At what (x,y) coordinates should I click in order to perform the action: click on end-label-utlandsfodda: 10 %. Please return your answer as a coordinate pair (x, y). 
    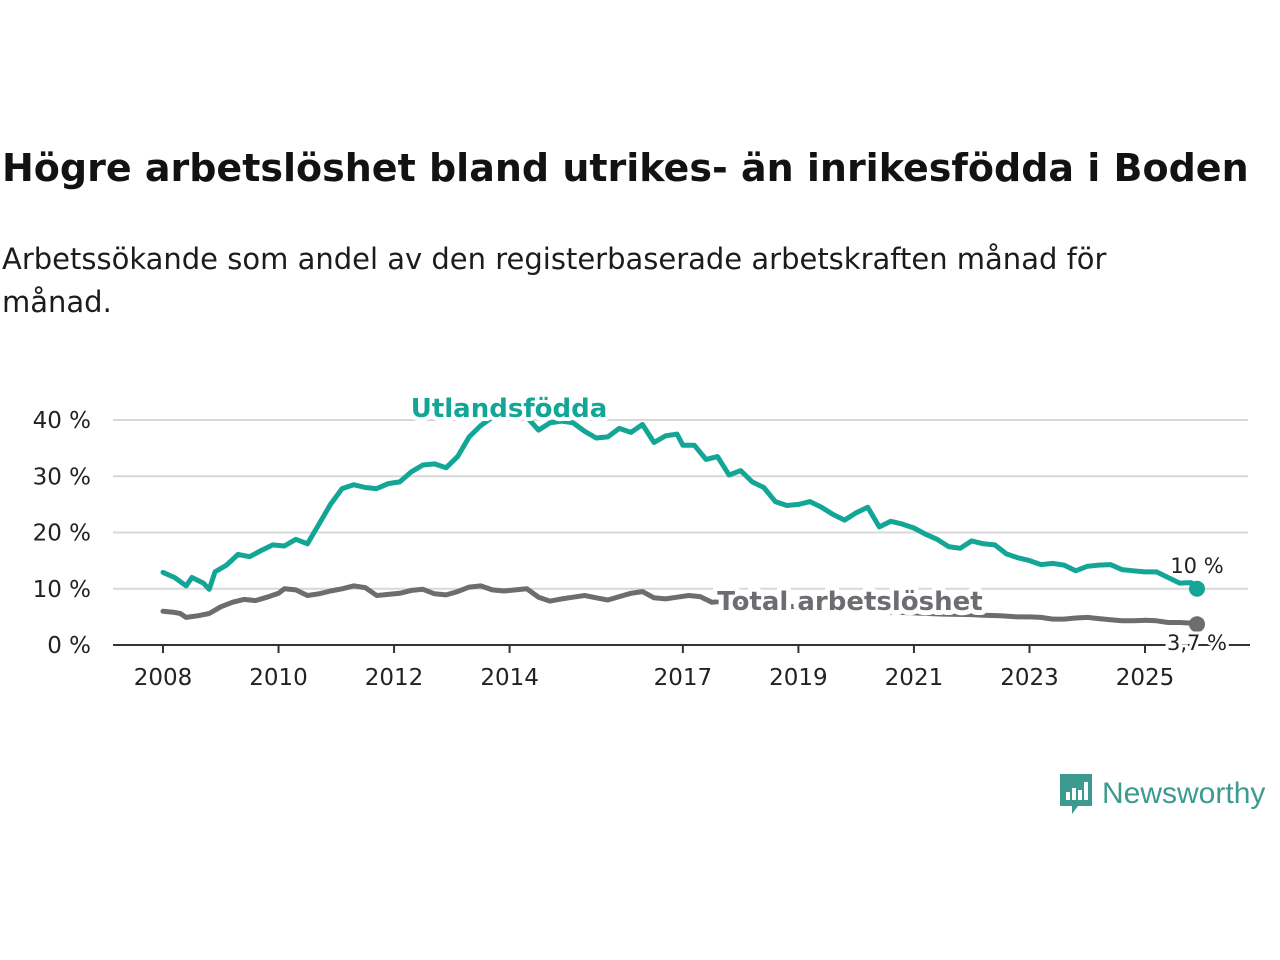
    Looking at the image, I should click on (1196, 566).